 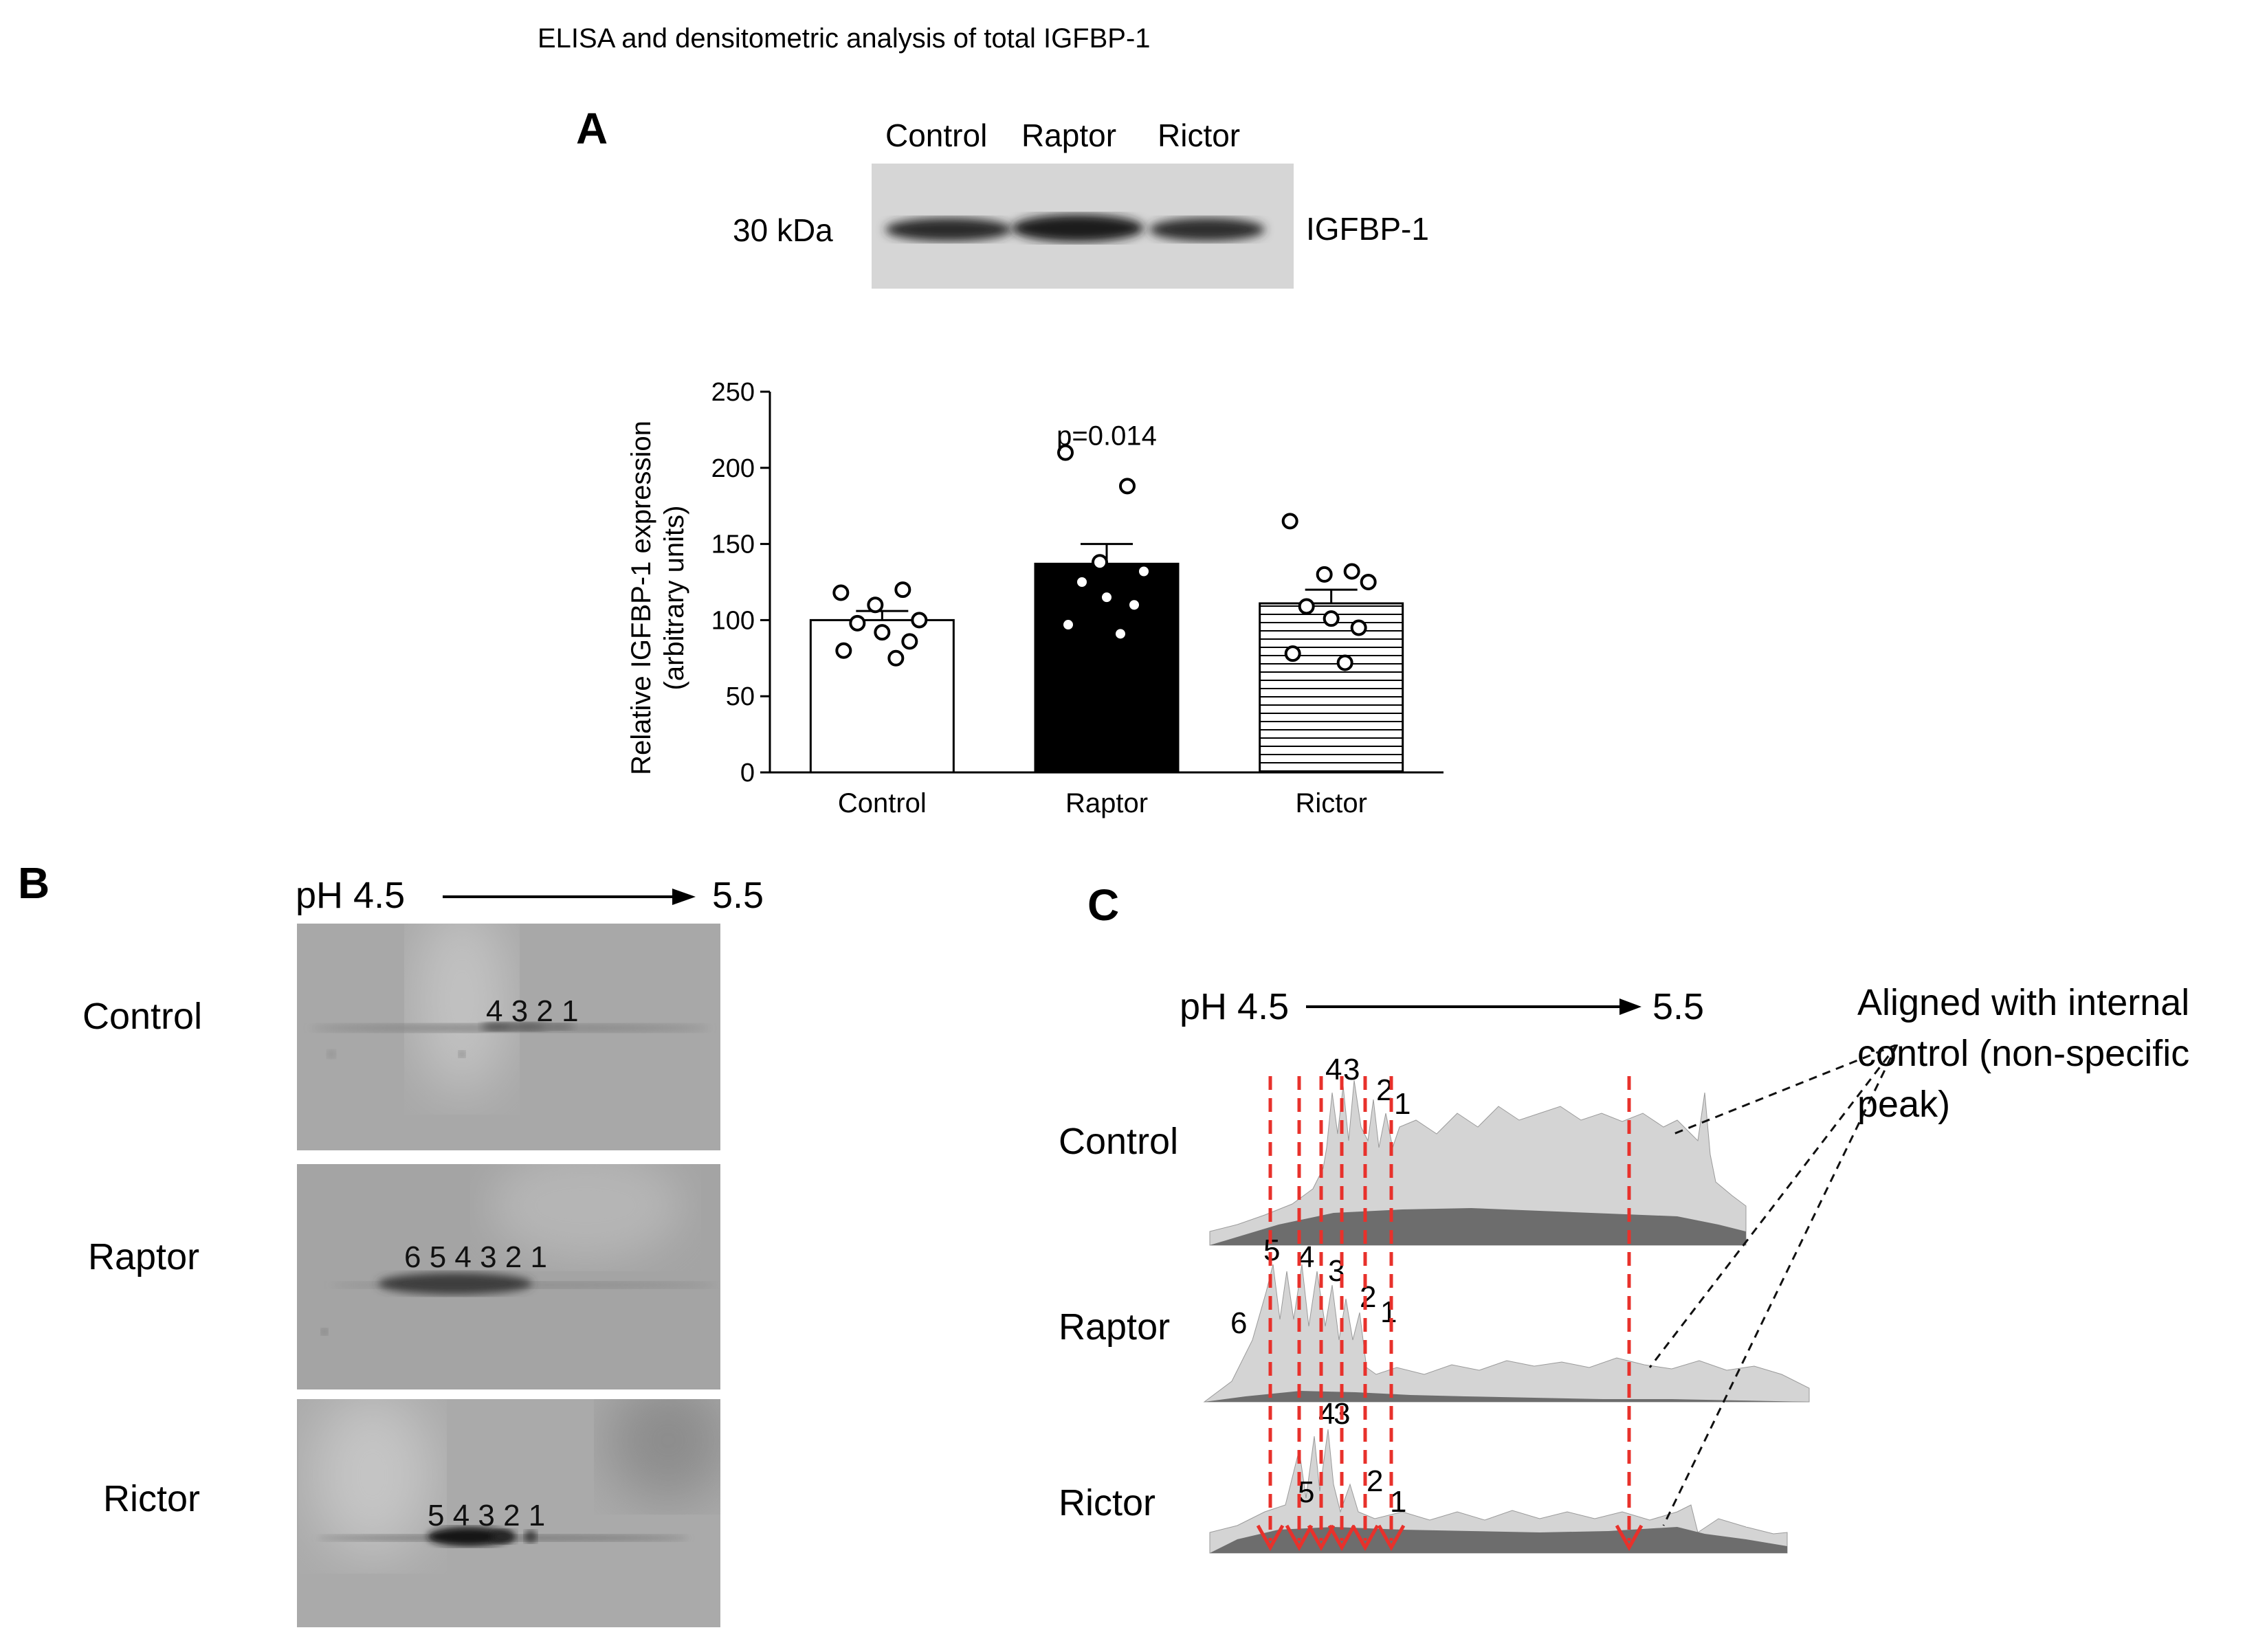 I want to click on gel-spot-labels-rictor: 5 4 3 2 1, so click(x=486, y=1515).